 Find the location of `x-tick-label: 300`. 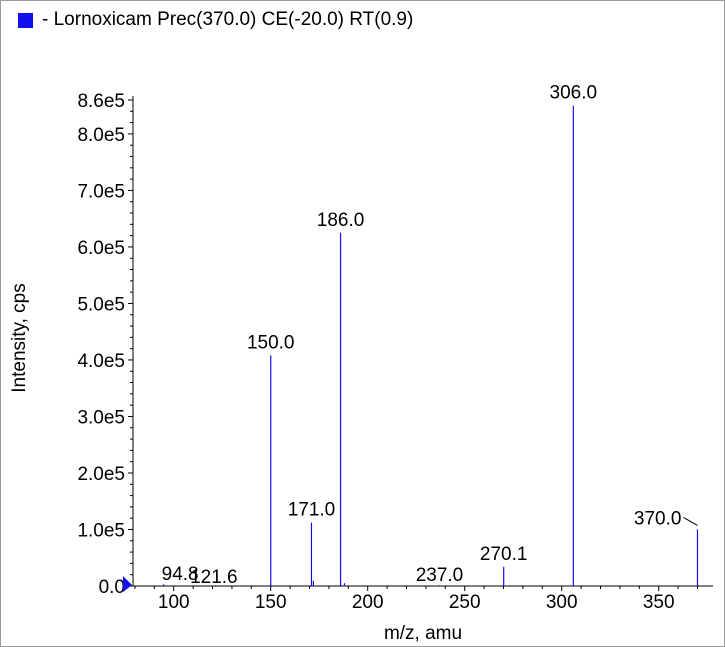

x-tick-label: 300 is located at coordinates (562, 602).